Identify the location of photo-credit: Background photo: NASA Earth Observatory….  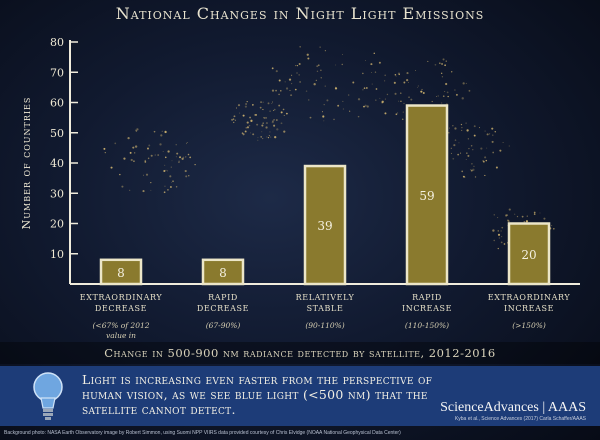
(202, 433).